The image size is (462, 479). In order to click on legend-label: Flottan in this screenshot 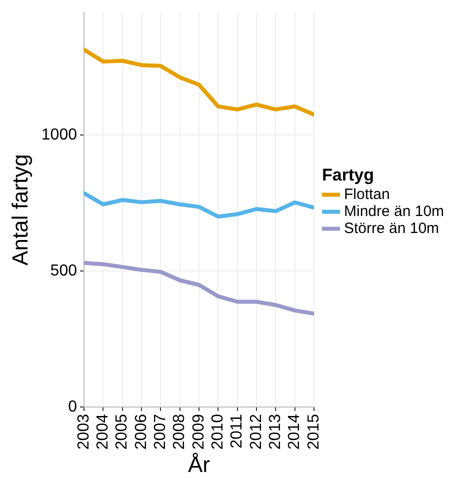, I will do `click(367, 194)`.